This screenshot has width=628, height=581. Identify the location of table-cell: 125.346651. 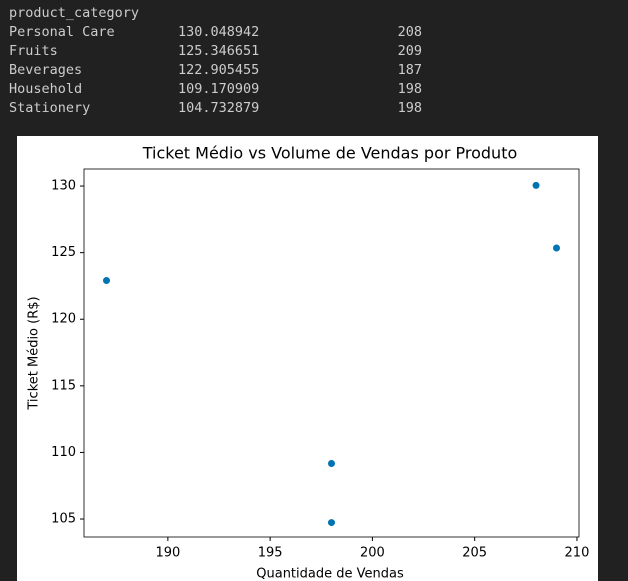
(218, 51).